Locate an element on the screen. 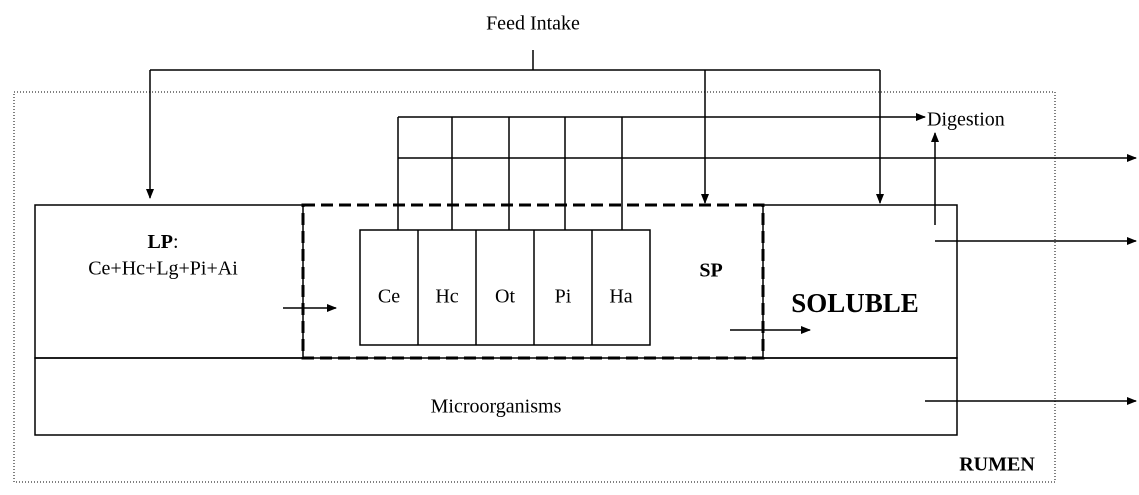  component: Ot is located at coordinates (505, 297).